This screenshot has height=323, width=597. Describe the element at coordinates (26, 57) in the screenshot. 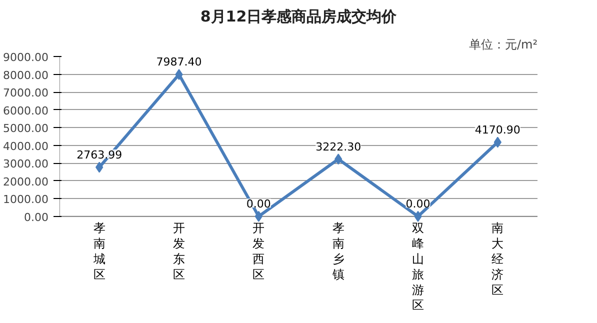

I see `y-tick-label: 9000.00` at that location.